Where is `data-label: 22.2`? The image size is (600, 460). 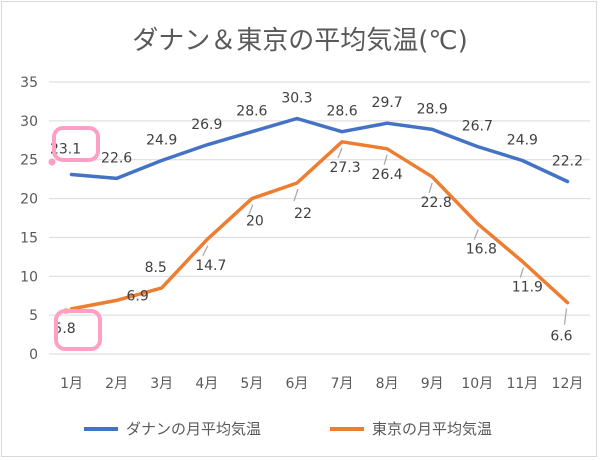 data-label: 22.2 is located at coordinates (567, 161).